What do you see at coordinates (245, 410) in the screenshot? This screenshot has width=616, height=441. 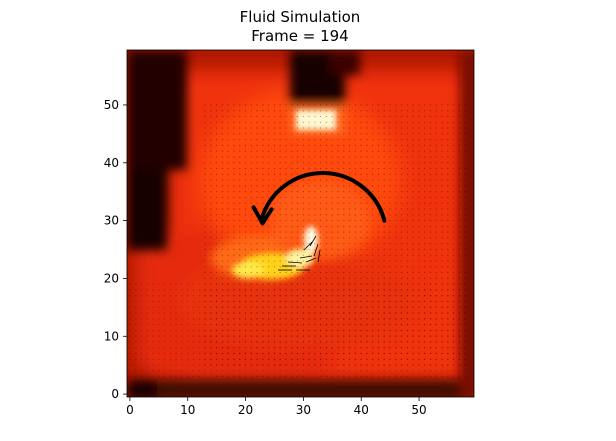 I see `x-tick-label: 20` at bounding box center [245, 410].